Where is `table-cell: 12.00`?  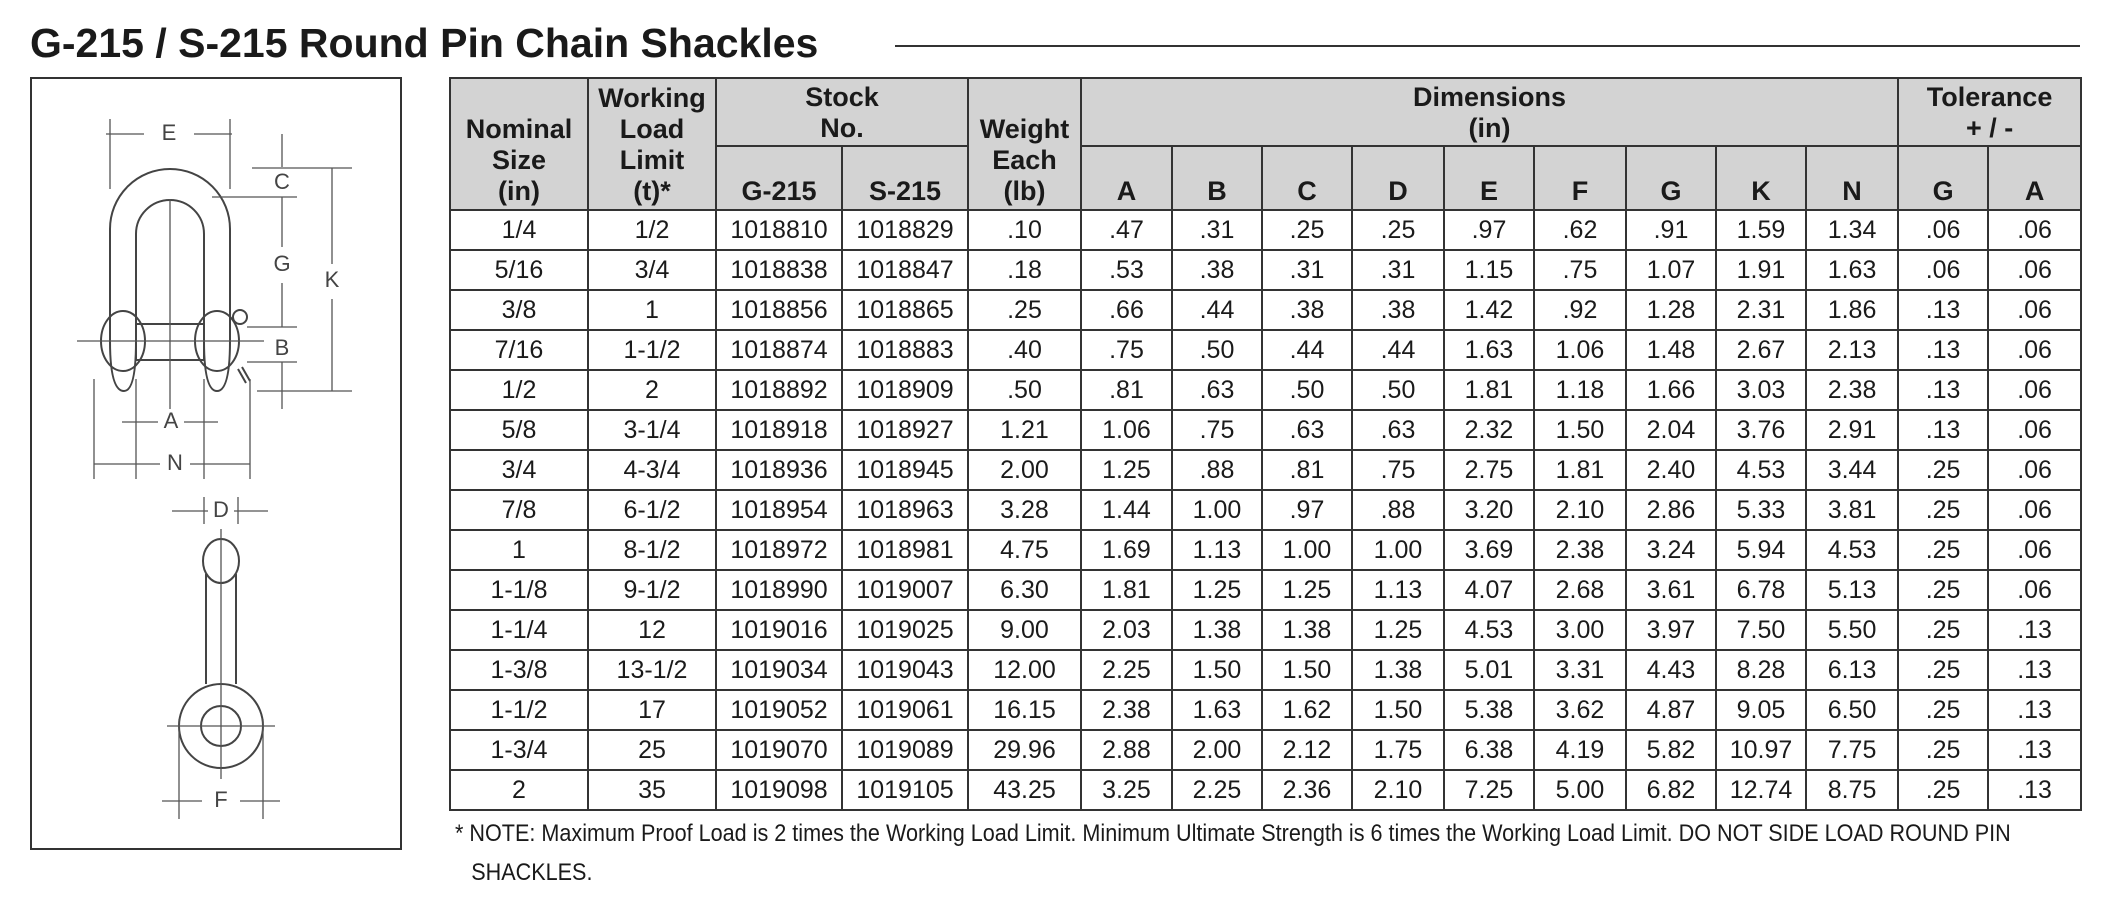 table-cell: 12.00 is located at coordinates (1024, 670).